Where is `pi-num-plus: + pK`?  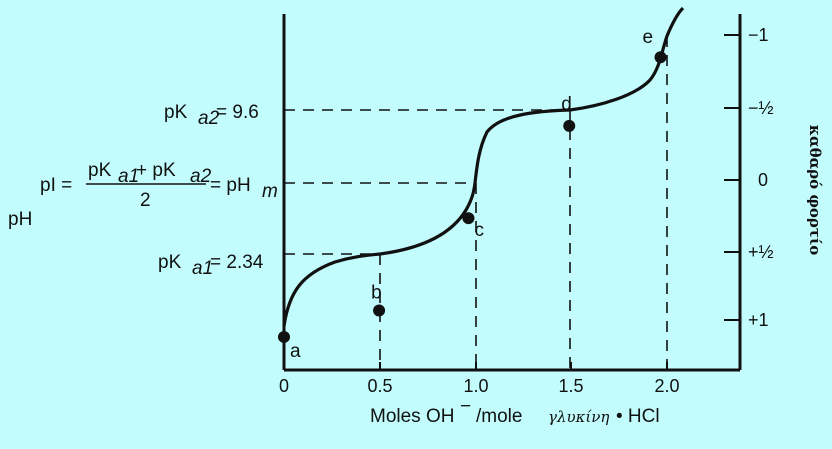 pi-num-plus: + pK is located at coordinates (156, 170).